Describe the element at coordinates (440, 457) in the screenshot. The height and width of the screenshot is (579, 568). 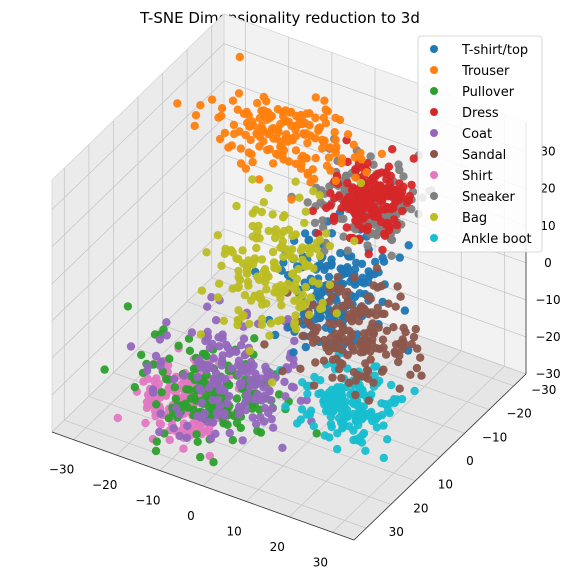
I see `y-axis-line` at that location.